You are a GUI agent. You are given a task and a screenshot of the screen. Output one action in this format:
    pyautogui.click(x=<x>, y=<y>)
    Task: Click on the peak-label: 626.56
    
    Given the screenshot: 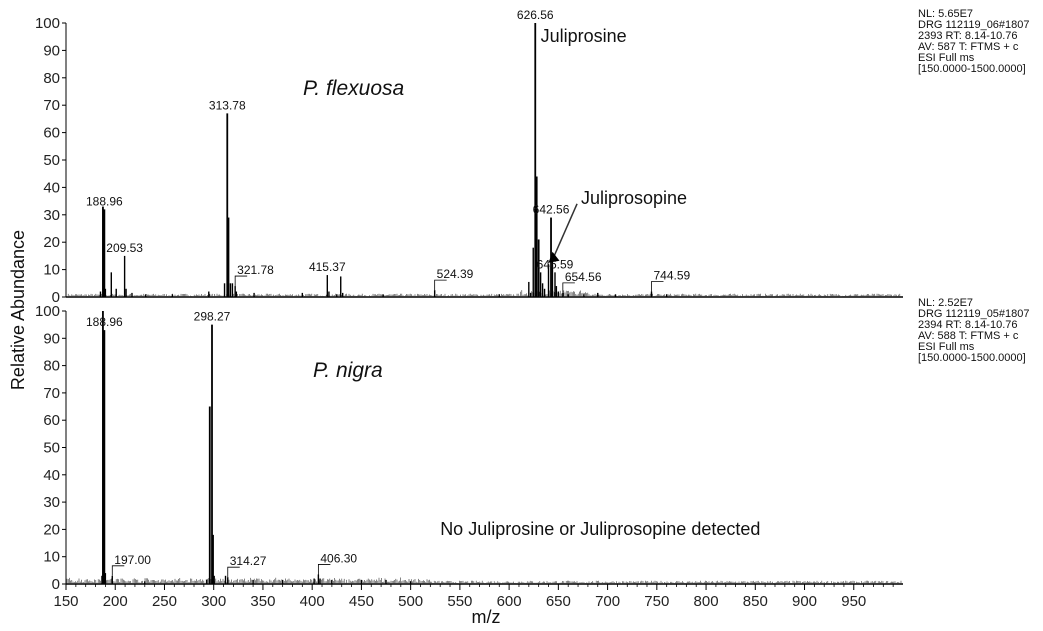 What is the action you would take?
    pyautogui.click(x=535, y=15)
    